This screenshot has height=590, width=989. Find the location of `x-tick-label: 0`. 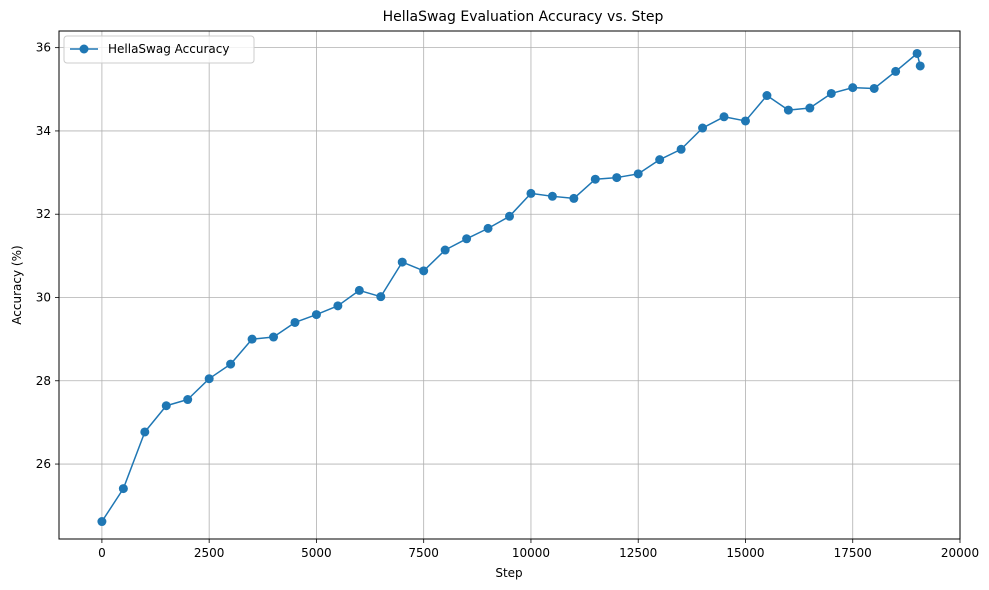

x-tick-label: 0 is located at coordinates (102, 553).